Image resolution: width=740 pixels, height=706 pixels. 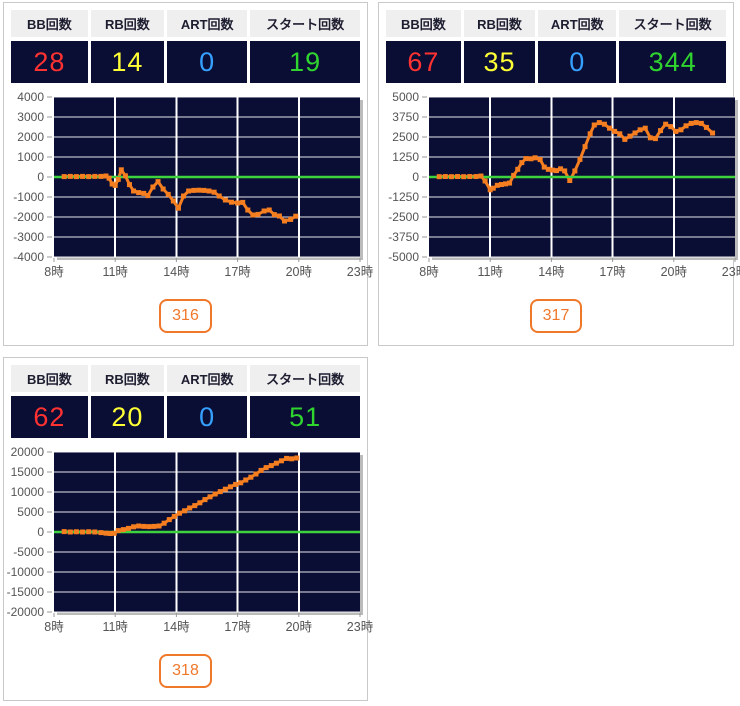 I want to click on stats-table: BB回数 RB回数 ART回数 スタート回数 28 14 0 19, so click(x=185, y=45).